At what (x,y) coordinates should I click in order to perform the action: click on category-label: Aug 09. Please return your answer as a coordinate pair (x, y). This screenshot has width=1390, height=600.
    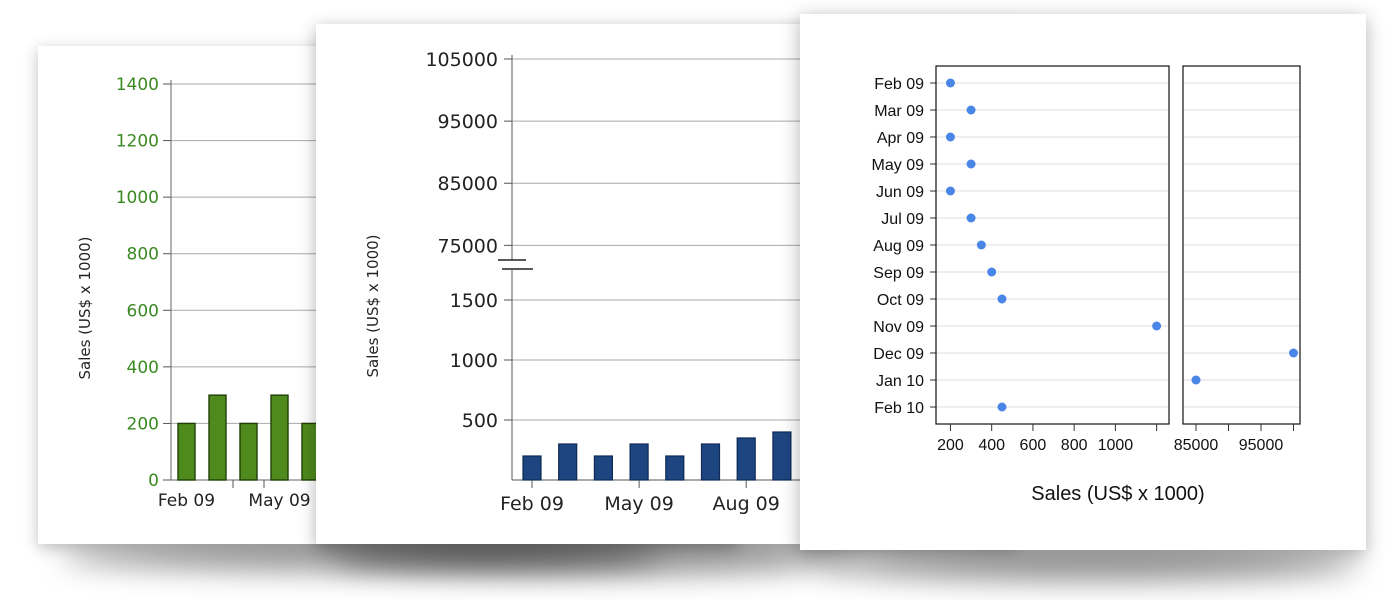
    Looking at the image, I should click on (898, 246).